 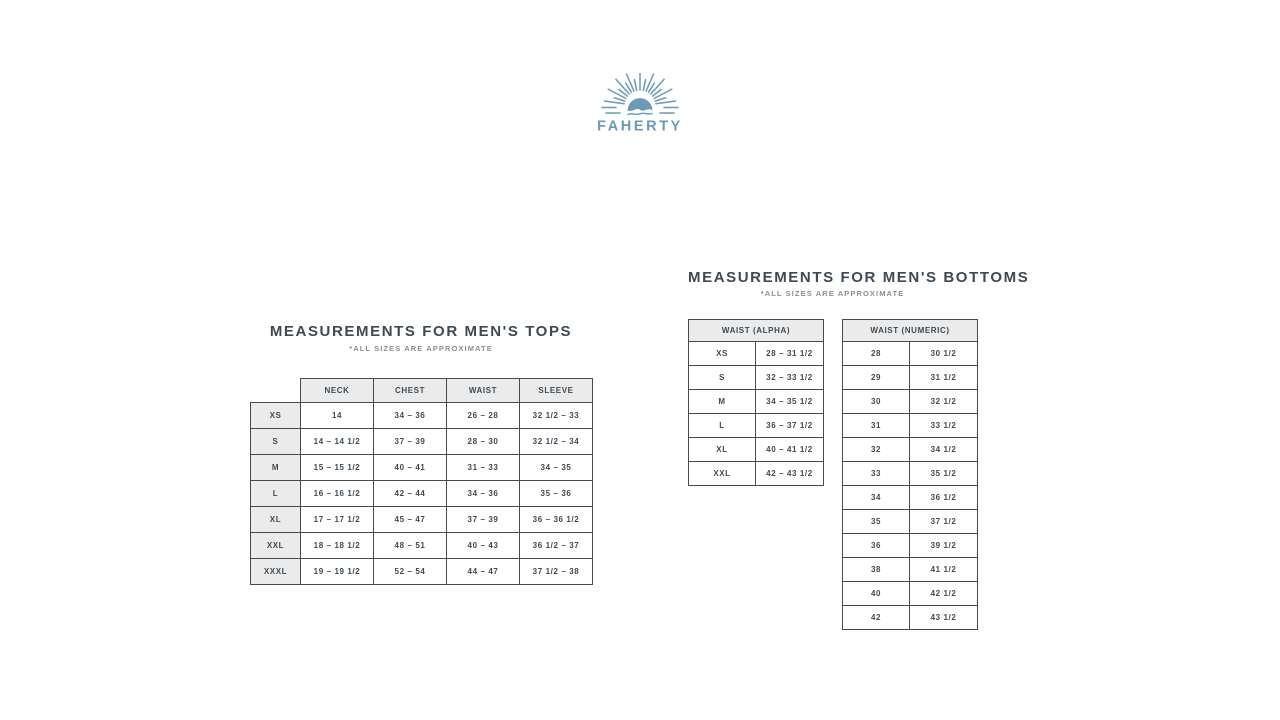 I want to click on table-row: M 34 – 35 1/2, so click(x=756, y=401).